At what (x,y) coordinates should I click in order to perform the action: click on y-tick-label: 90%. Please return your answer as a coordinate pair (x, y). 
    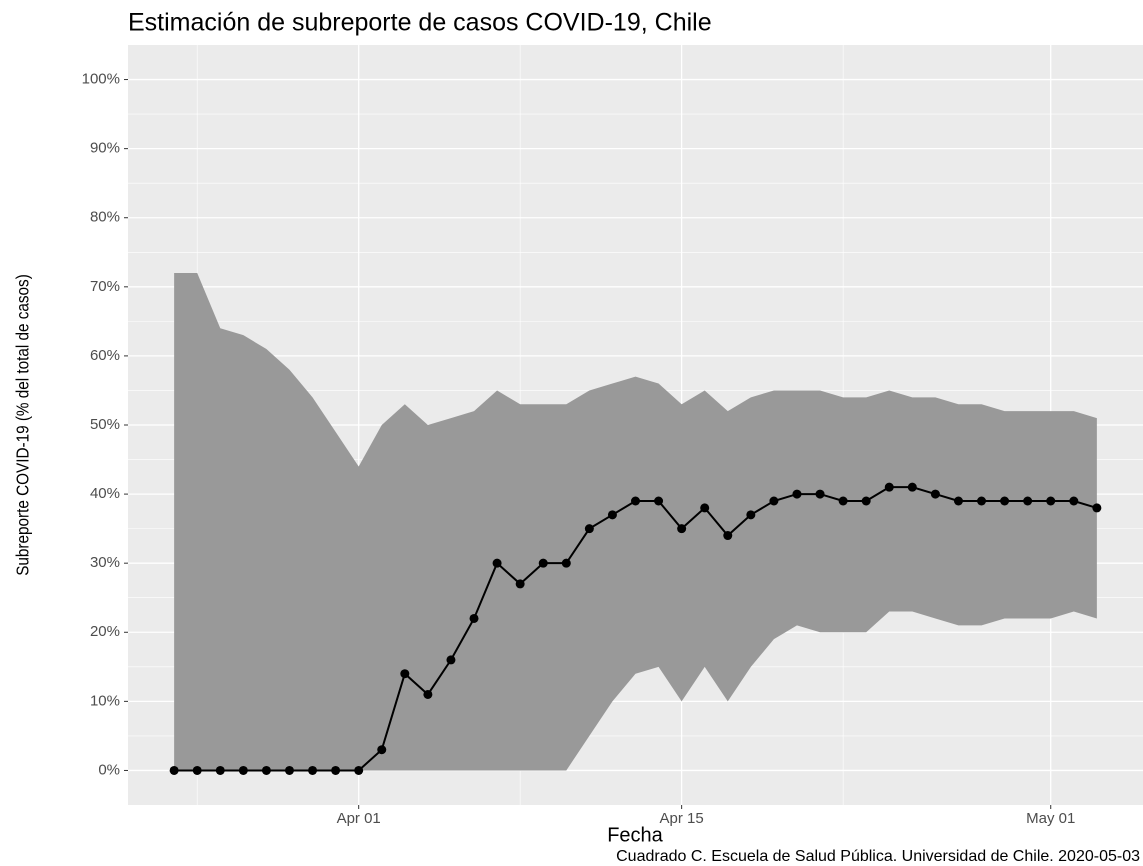
    Looking at the image, I should click on (105, 148).